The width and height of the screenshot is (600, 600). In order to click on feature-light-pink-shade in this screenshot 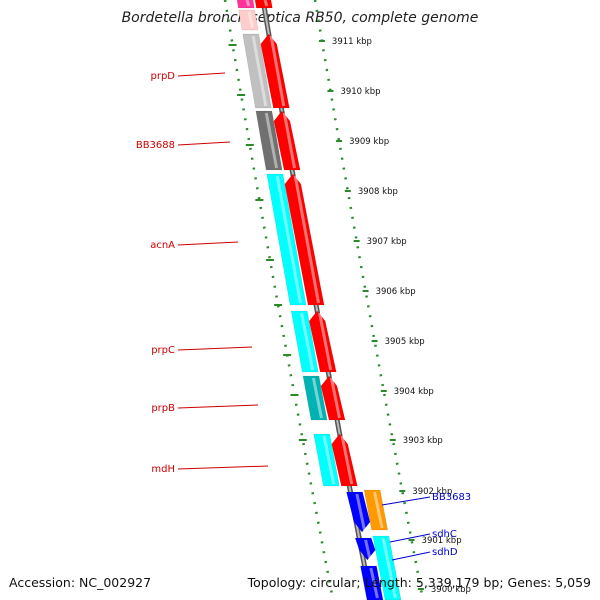, I will do `click(250, 20)`.